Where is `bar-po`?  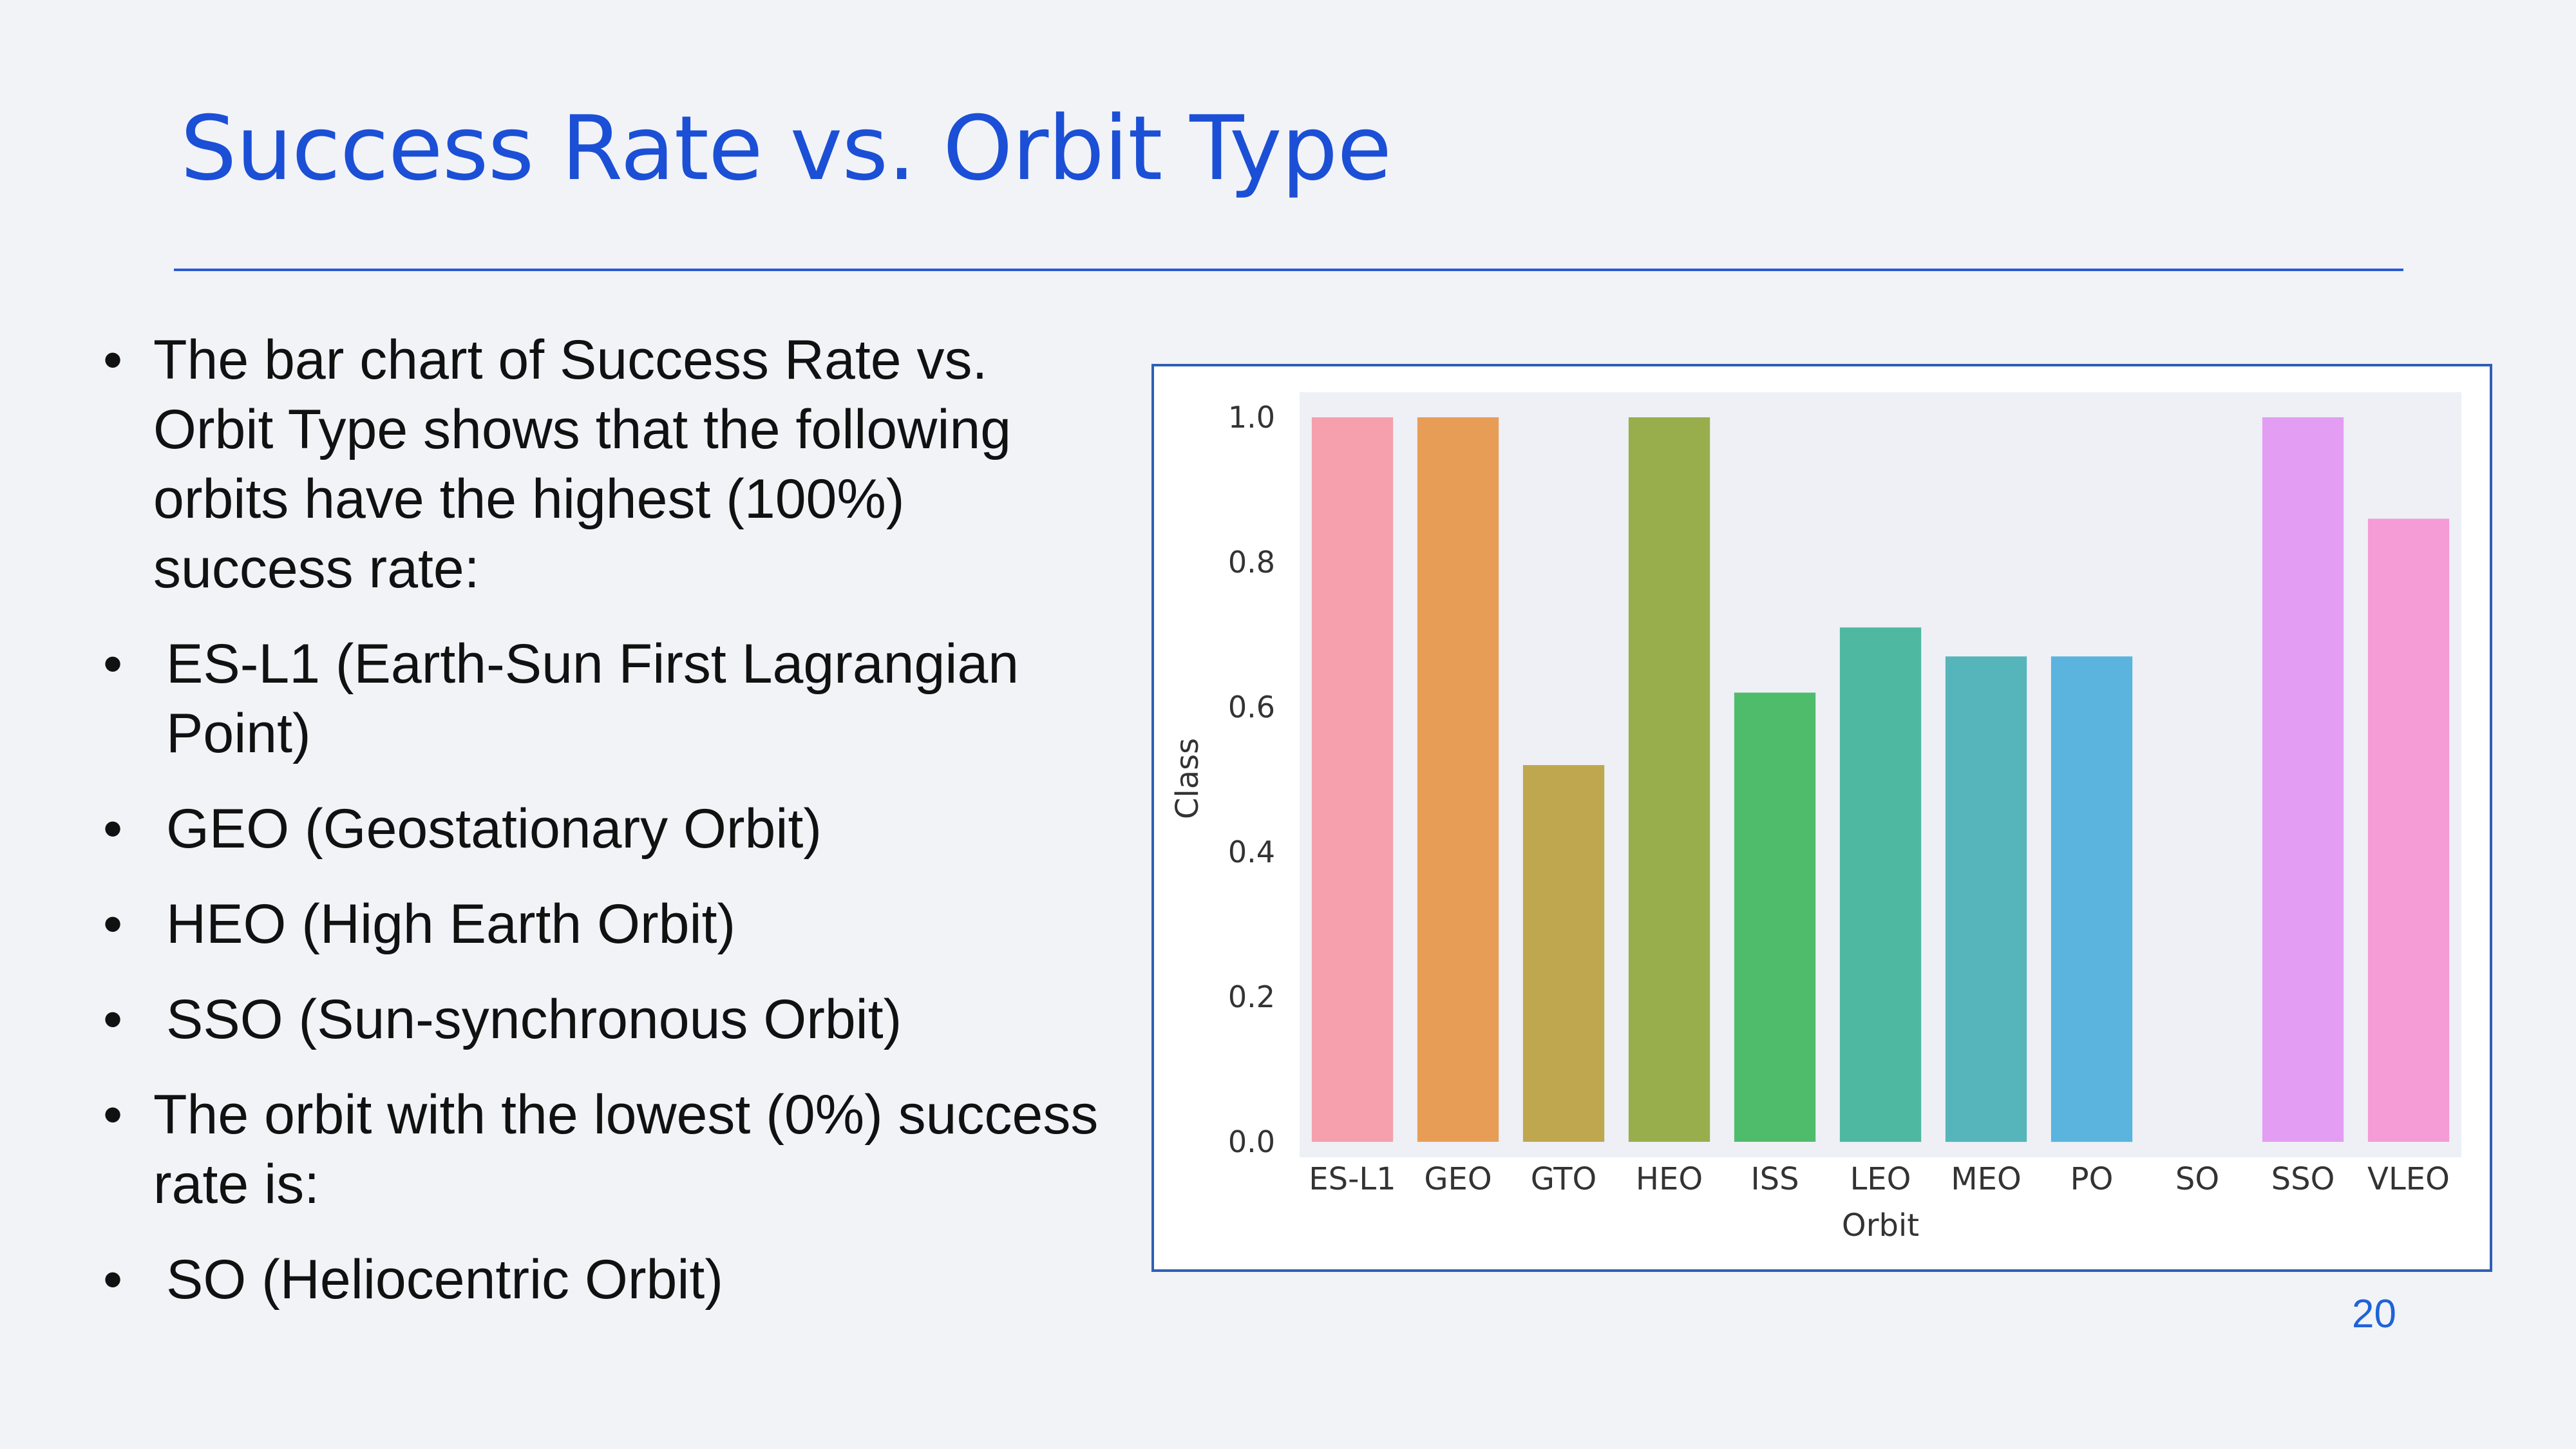 bar-po is located at coordinates (2091, 899).